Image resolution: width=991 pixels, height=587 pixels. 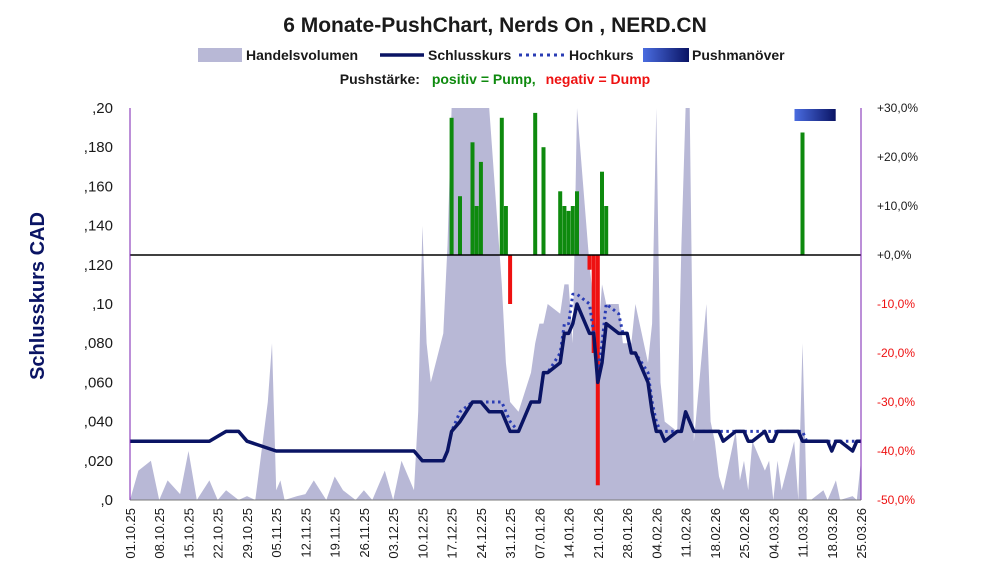 What do you see at coordinates (897, 157) in the screenshot?
I see `y2-tick-label: +20,0%` at bounding box center [897, 157].